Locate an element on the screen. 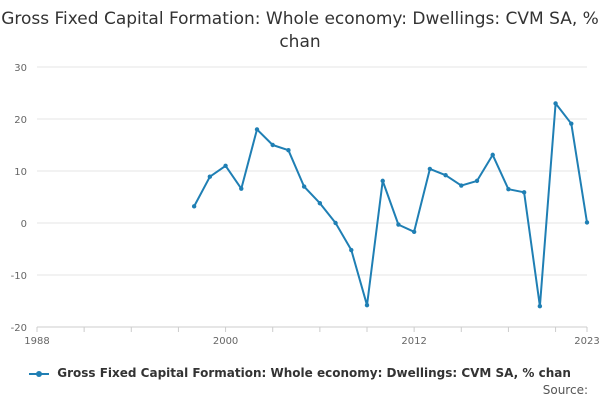  x-axis-tick-labels: 1988 2000 2012 2023 is located at coordinates (311, 341).